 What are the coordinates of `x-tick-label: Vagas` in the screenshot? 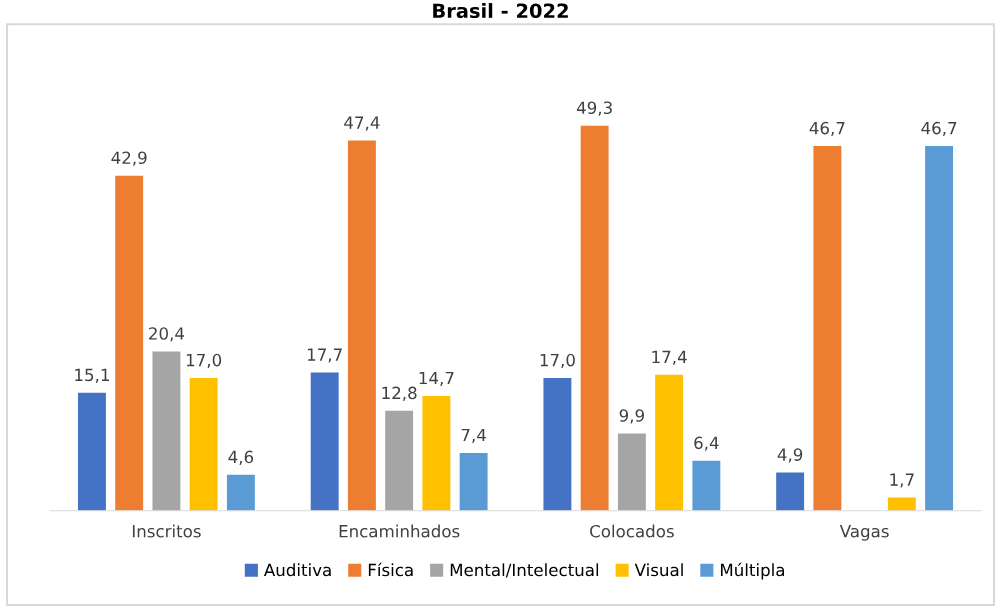 It's located at (864, 533).